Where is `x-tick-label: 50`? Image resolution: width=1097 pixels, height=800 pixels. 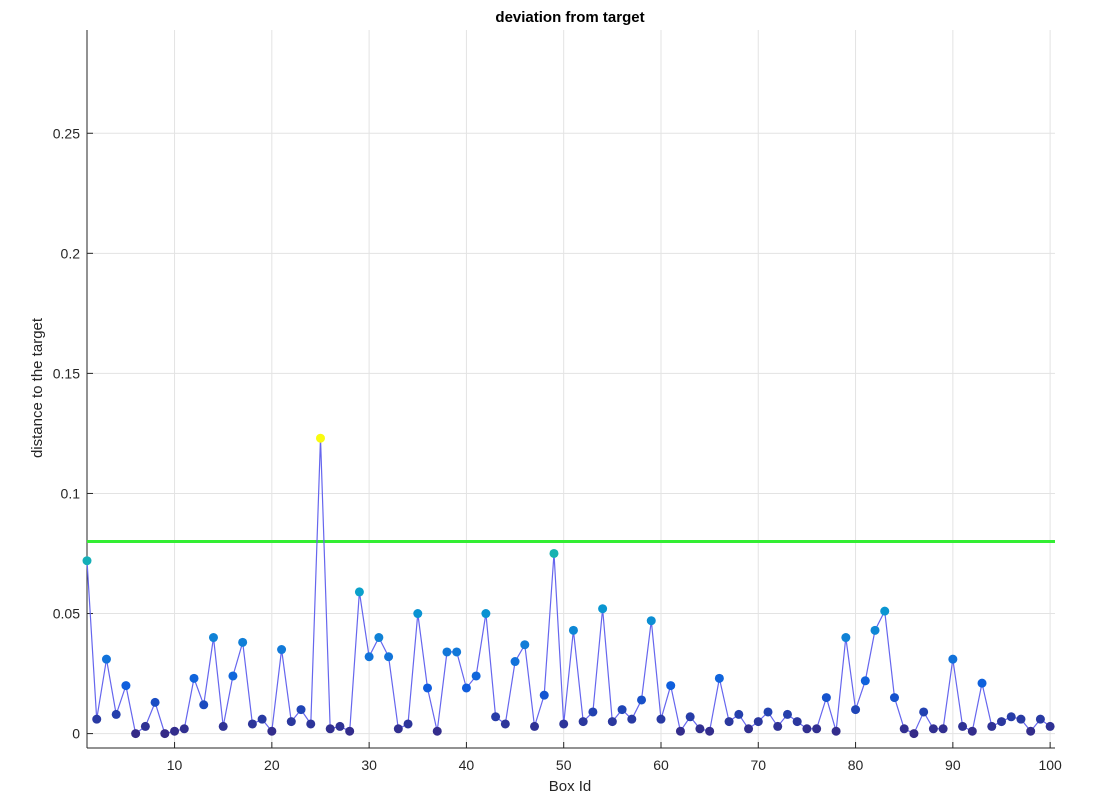 x-tick-label: 50 is located at coordinates (564, 765).